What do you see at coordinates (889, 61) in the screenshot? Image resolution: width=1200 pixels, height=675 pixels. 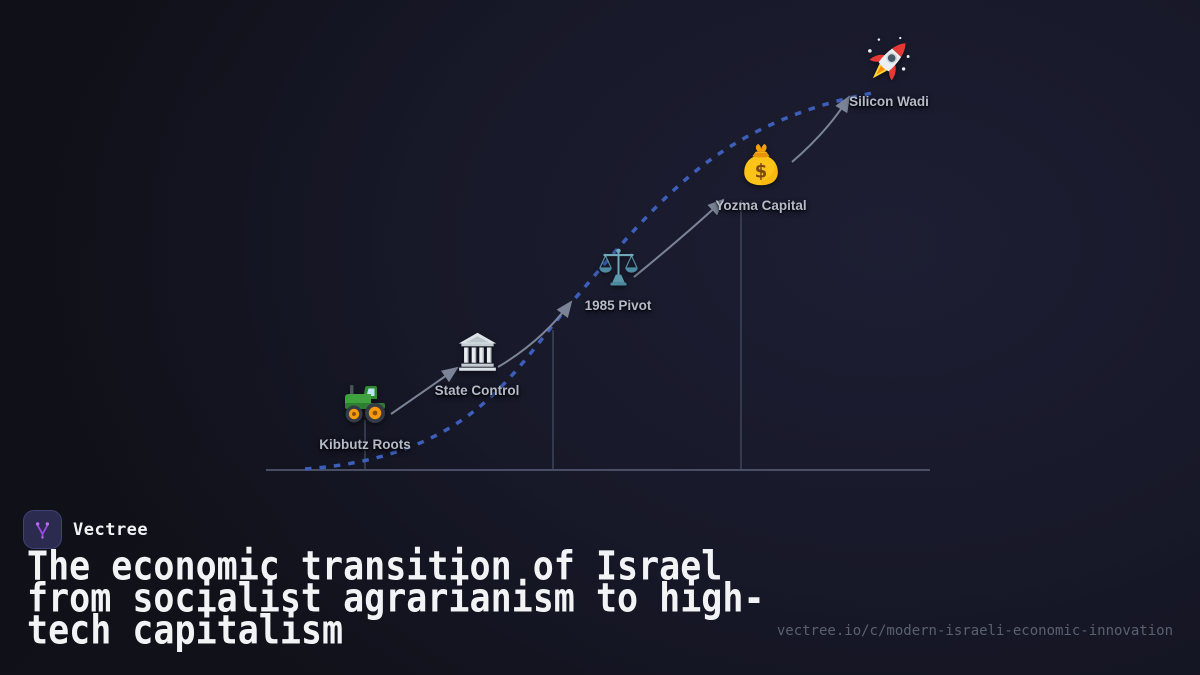 I see `rocket-icon` at bounding box center [889, 61].